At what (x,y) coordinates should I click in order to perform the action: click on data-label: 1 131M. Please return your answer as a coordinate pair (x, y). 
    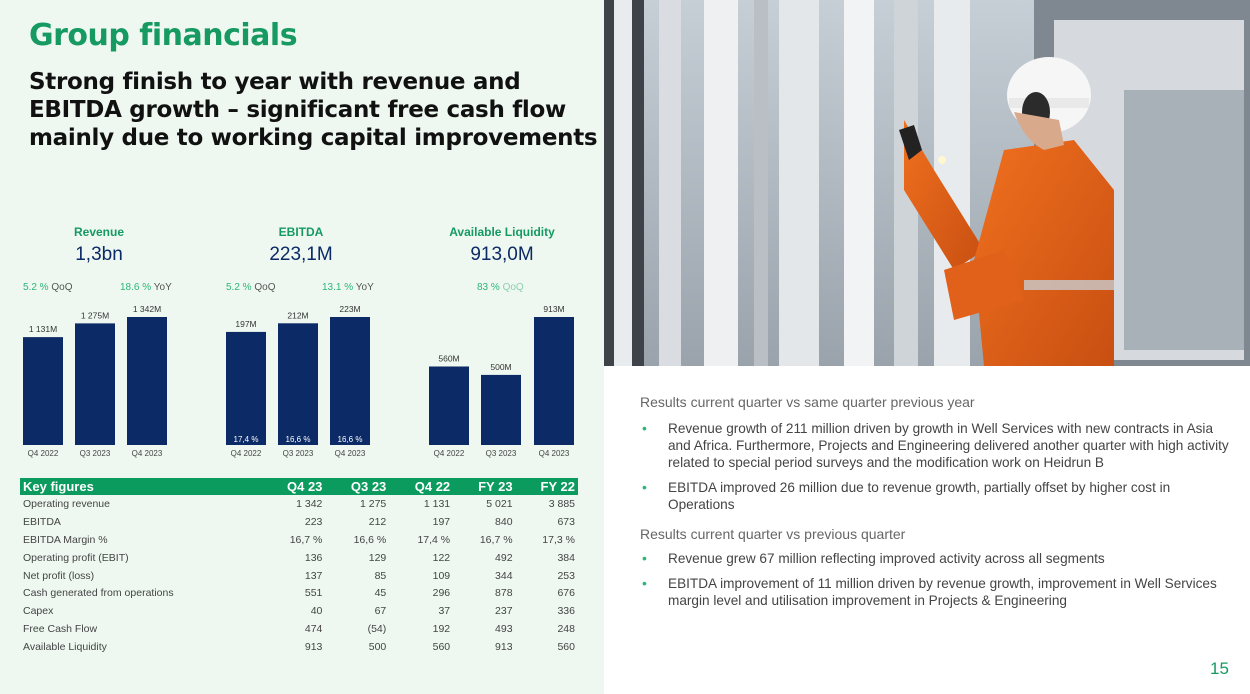
    Looking at the image, I should click on (43, 329).